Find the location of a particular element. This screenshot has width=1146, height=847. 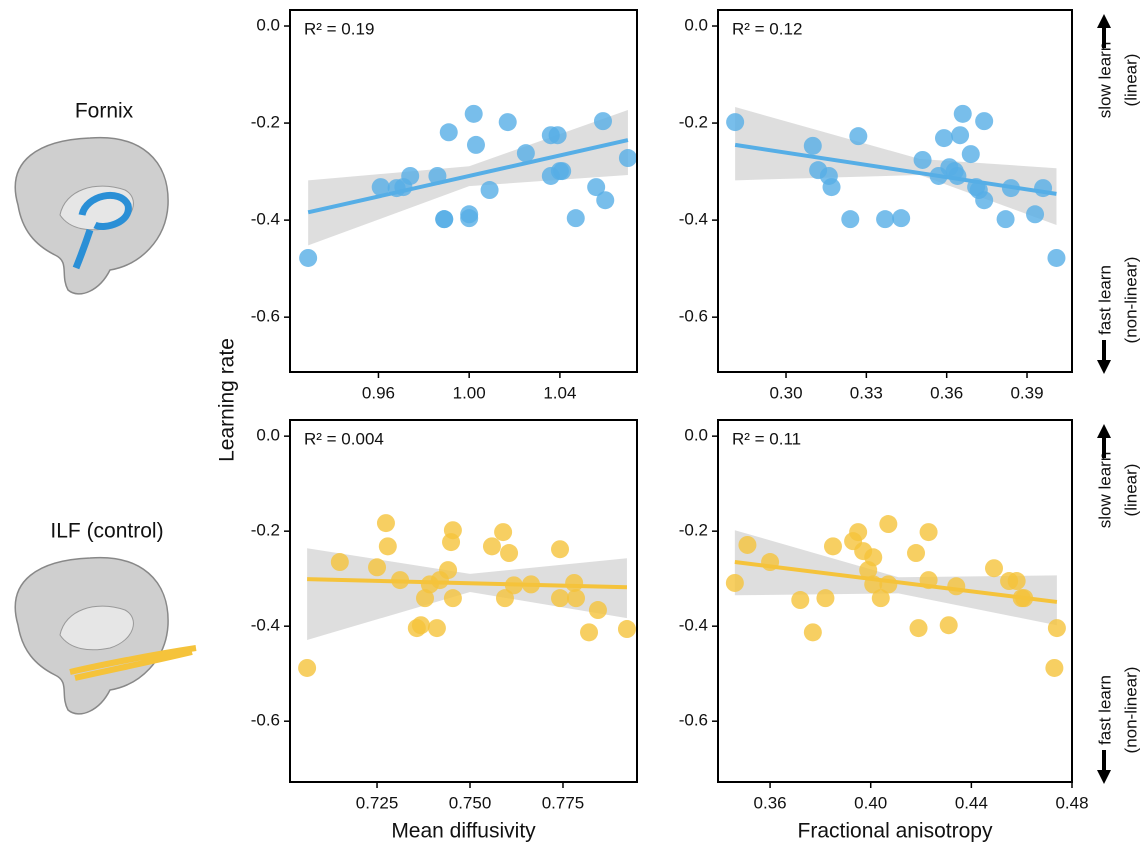

x-tick-label: 0.775 is located at coordinates (563, 802).